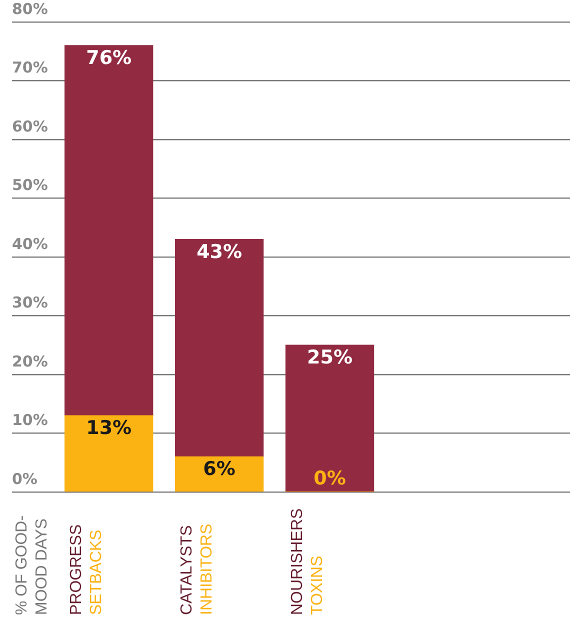 This screenshot has width=570, height=620. Describe the element at coordinates (30, 185) in the screenshot. I see `y-tick-label: 50%` at that location.